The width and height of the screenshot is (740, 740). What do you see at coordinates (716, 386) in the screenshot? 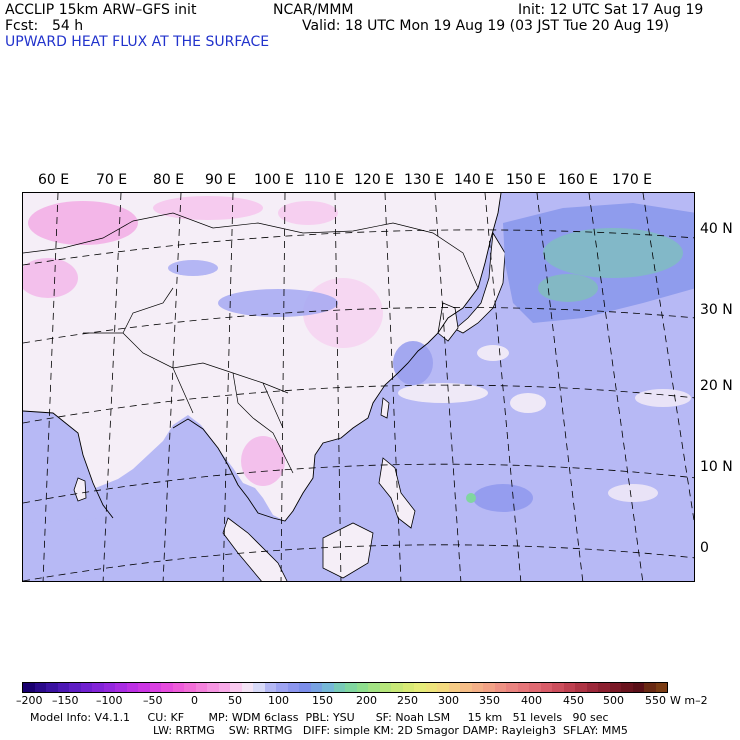
I see `lat-label: 20 N` at bounding box center [716, 386].